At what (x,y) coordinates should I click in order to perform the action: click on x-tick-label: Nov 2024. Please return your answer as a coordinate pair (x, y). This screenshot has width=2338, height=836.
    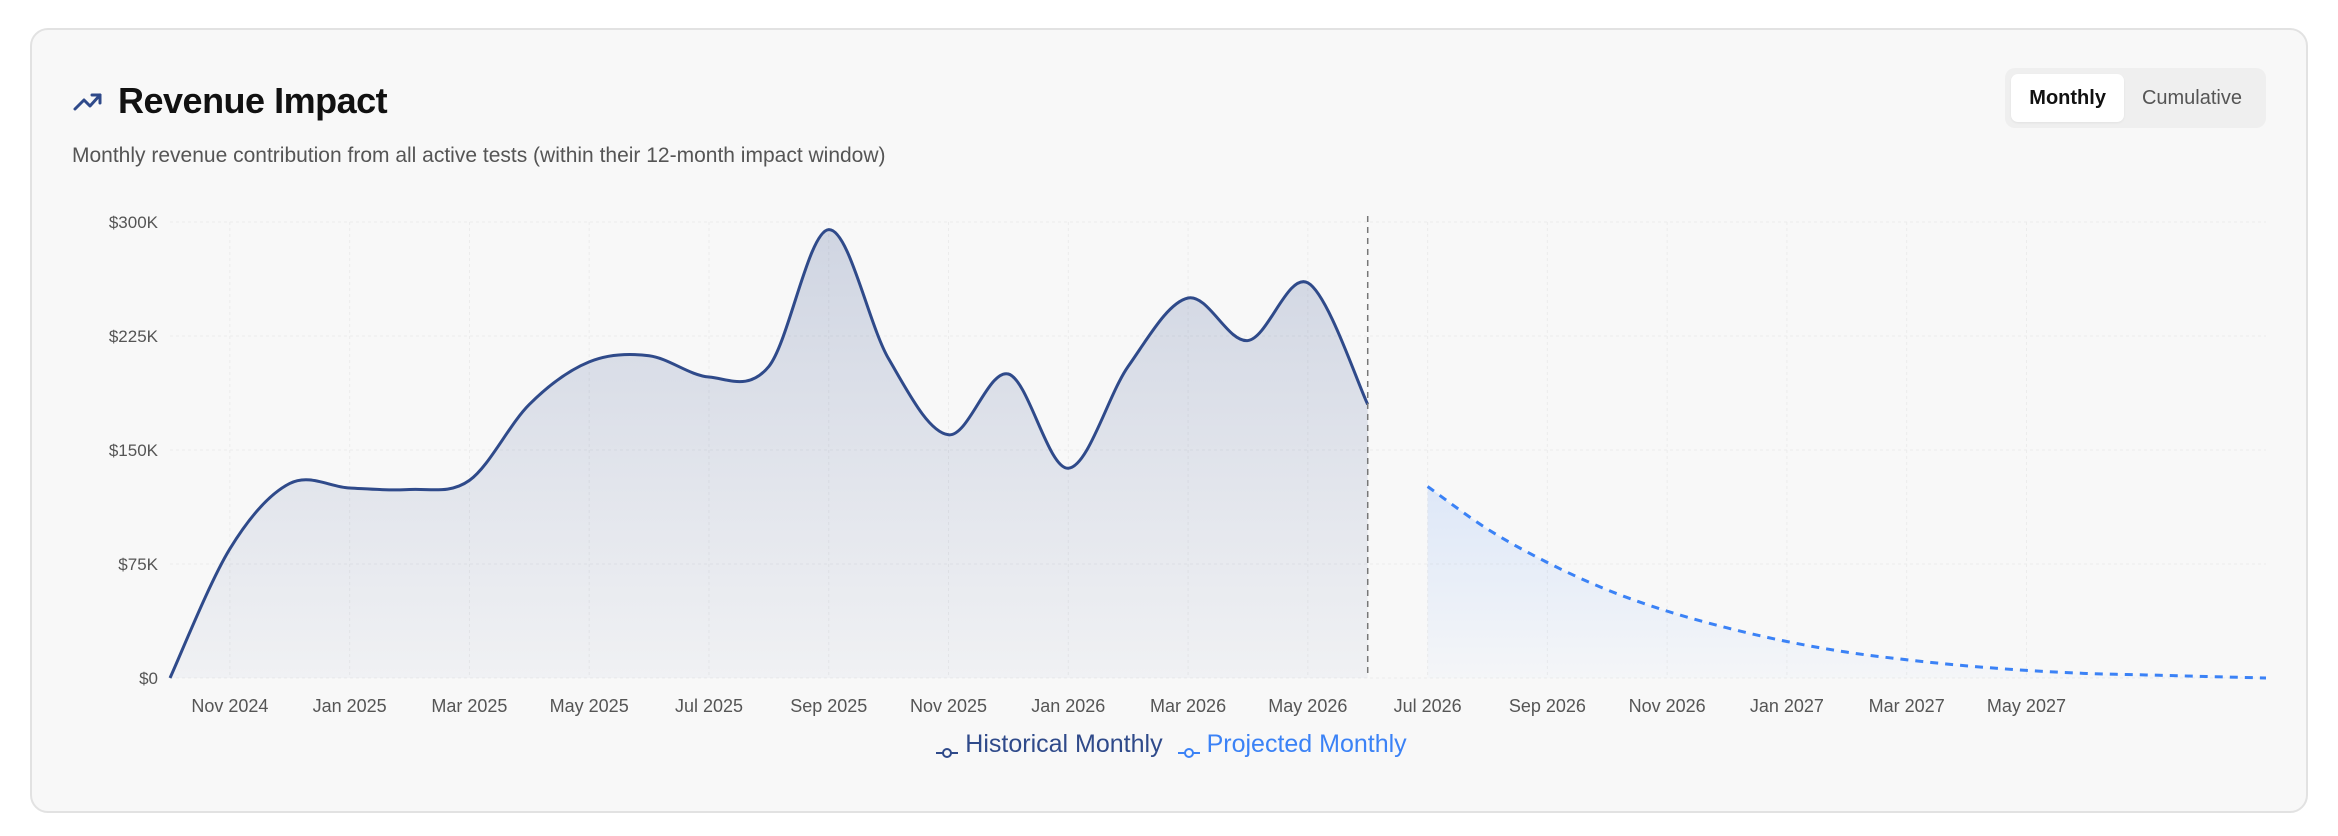
    Looking at the image, I should click on (229, 706).